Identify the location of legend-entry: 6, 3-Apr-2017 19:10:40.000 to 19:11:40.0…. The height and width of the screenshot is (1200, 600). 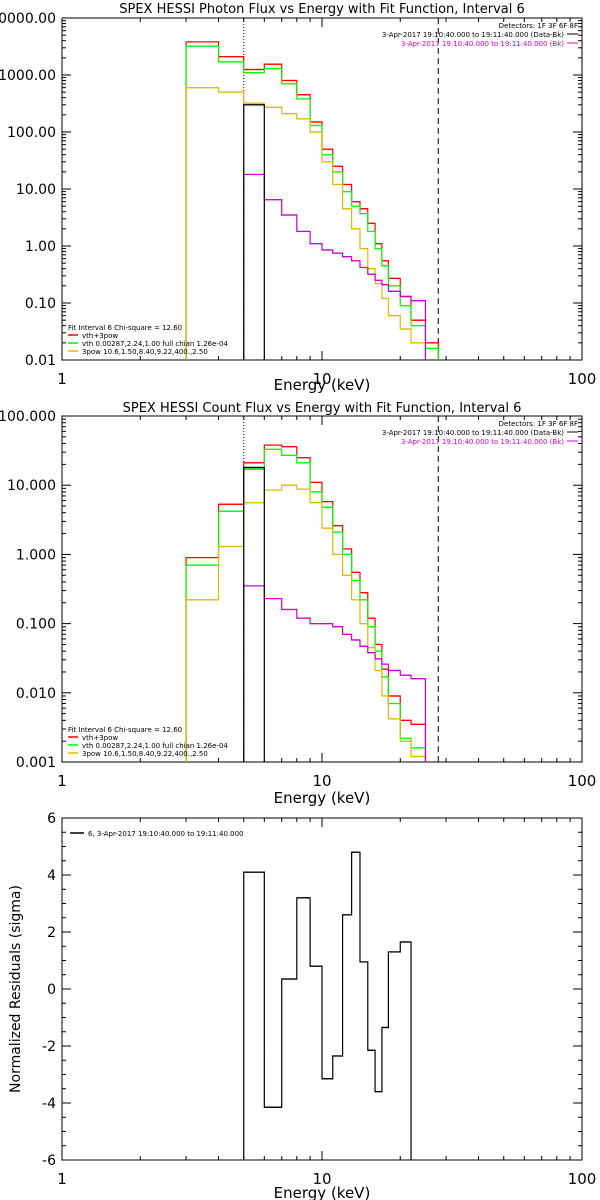
(165, 834).